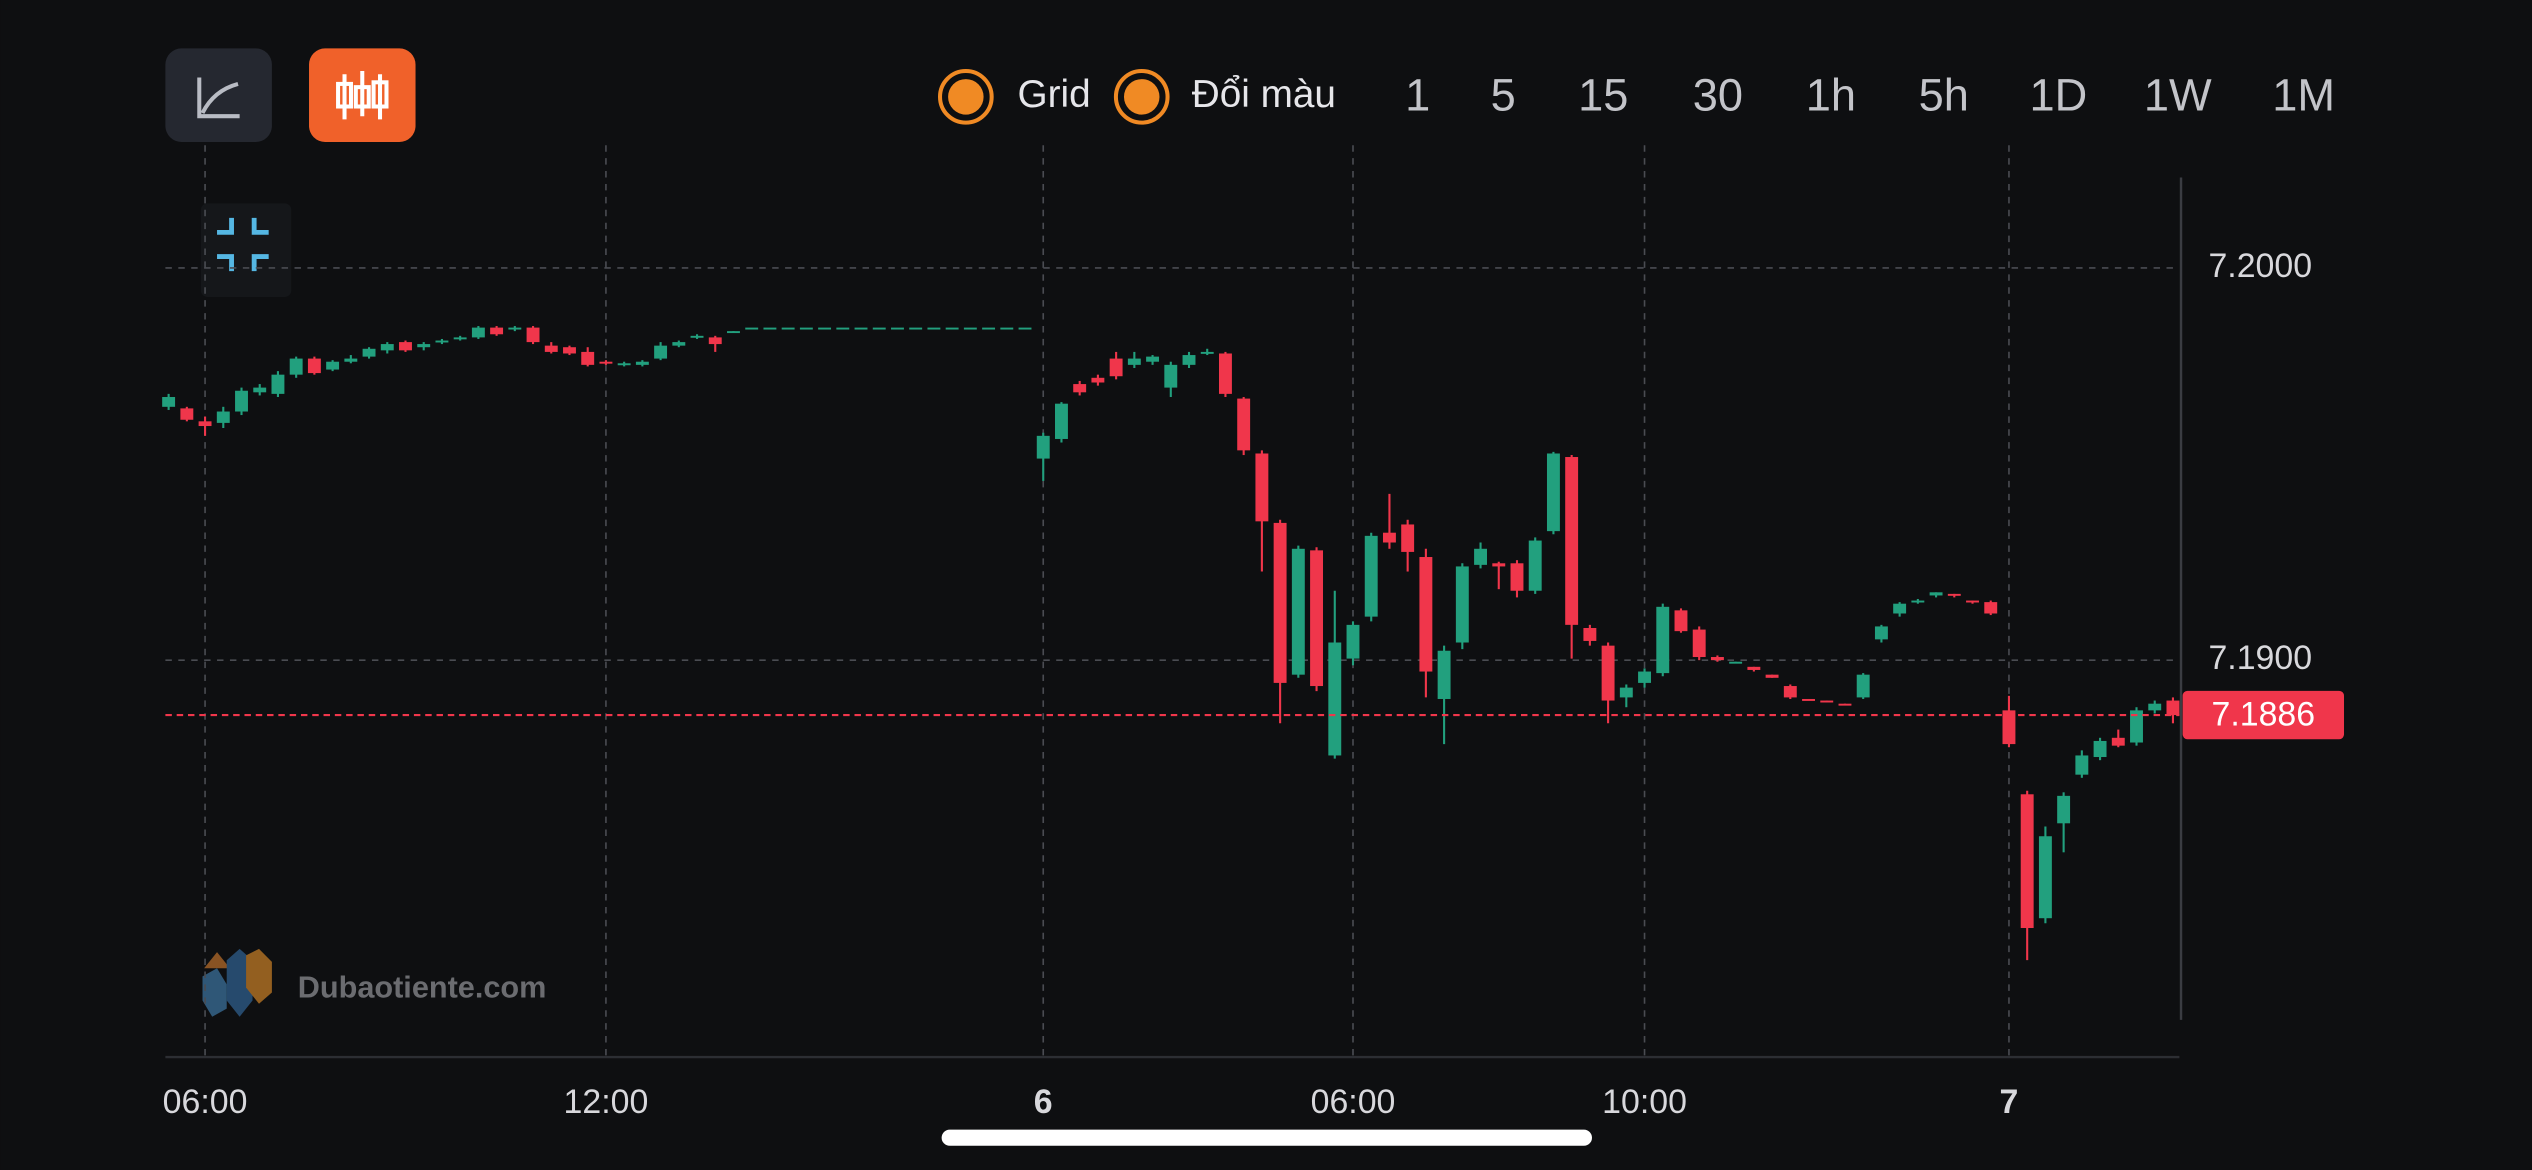 This screenshot has height=1170, width=2532. Describe the element at coordinates (2058, 94) in the screenshot. I see `interval-option: 1D` at that location.